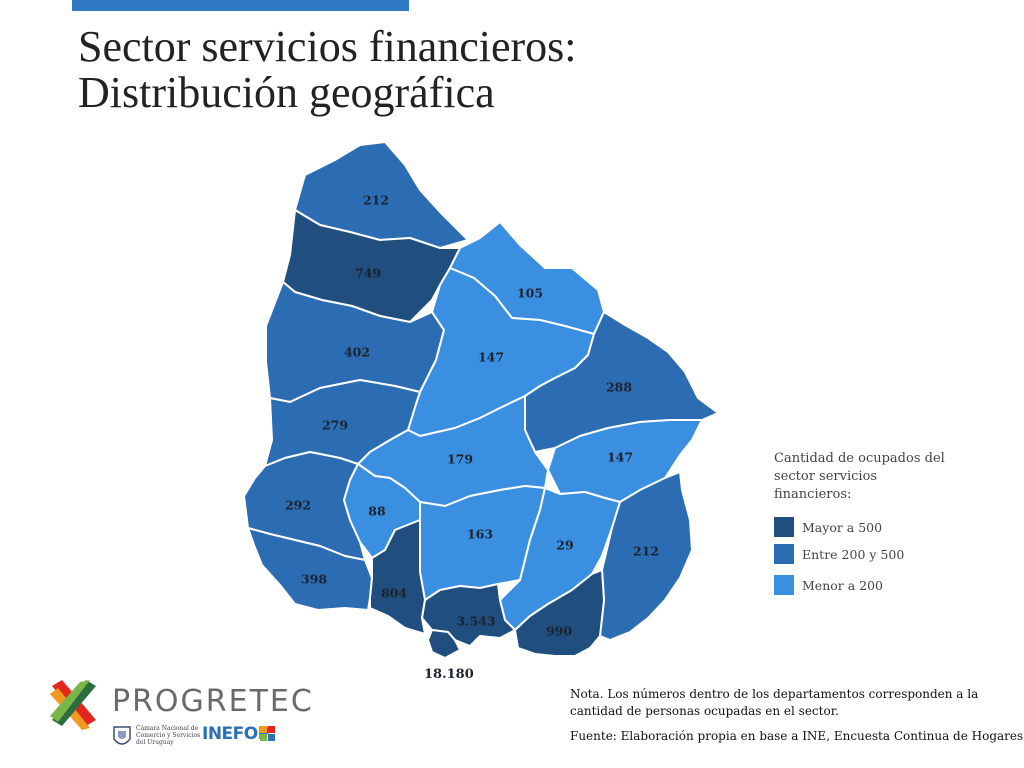 This screenshot has width=1024, height=768. What do you see at coordinates (314, 579) in the screenshot?
I see `department-value-label: 398` at bounding box center [314, 579].